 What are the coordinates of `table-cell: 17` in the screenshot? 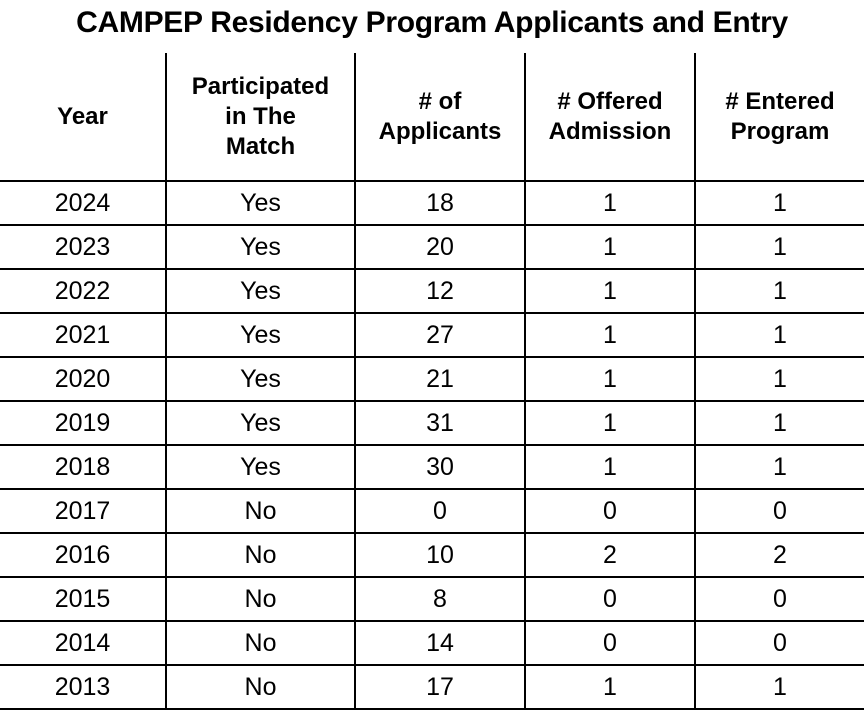 It's located at (440, 687).